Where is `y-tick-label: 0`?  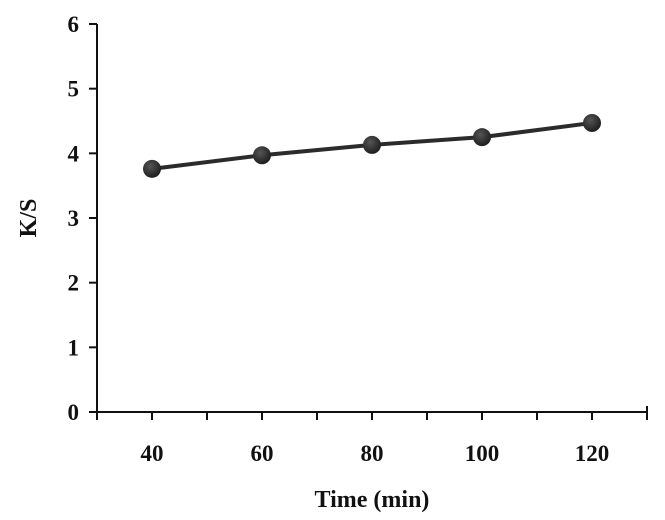
y-tick-label: 0 is located at coordinates (74, 412).